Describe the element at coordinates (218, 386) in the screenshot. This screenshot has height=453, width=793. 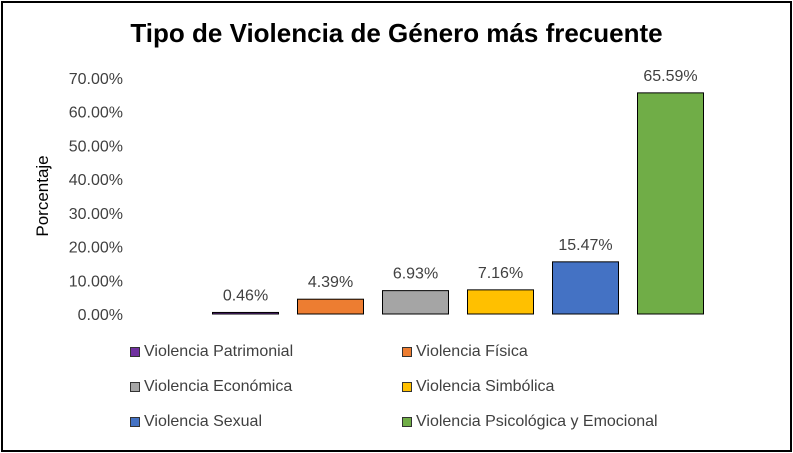
I see `legend-label: Violencia Económica` at that location.